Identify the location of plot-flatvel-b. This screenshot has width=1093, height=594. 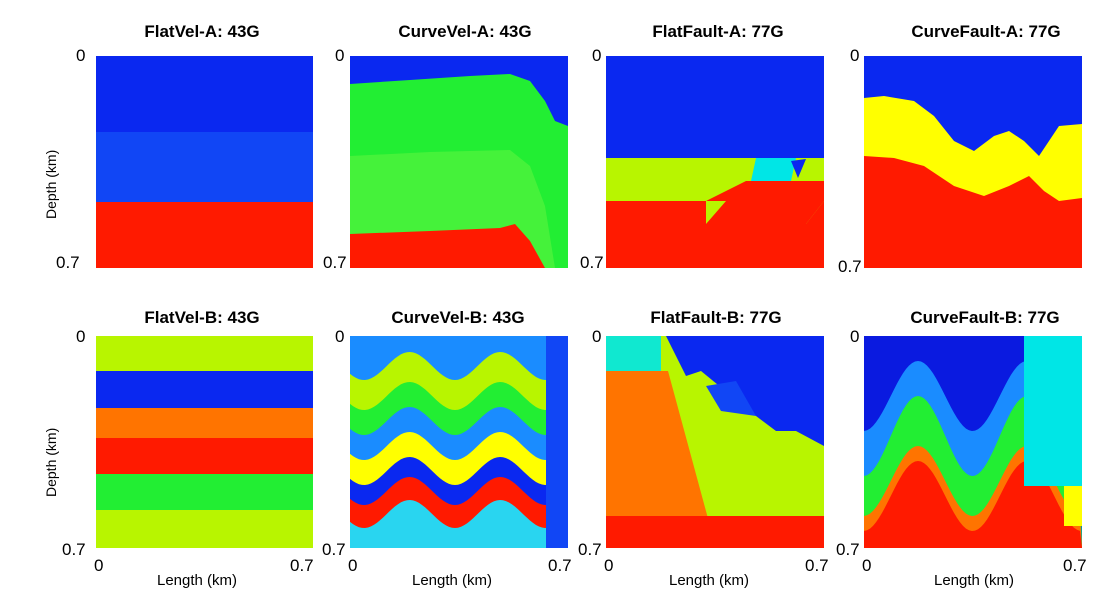
(204, 442).